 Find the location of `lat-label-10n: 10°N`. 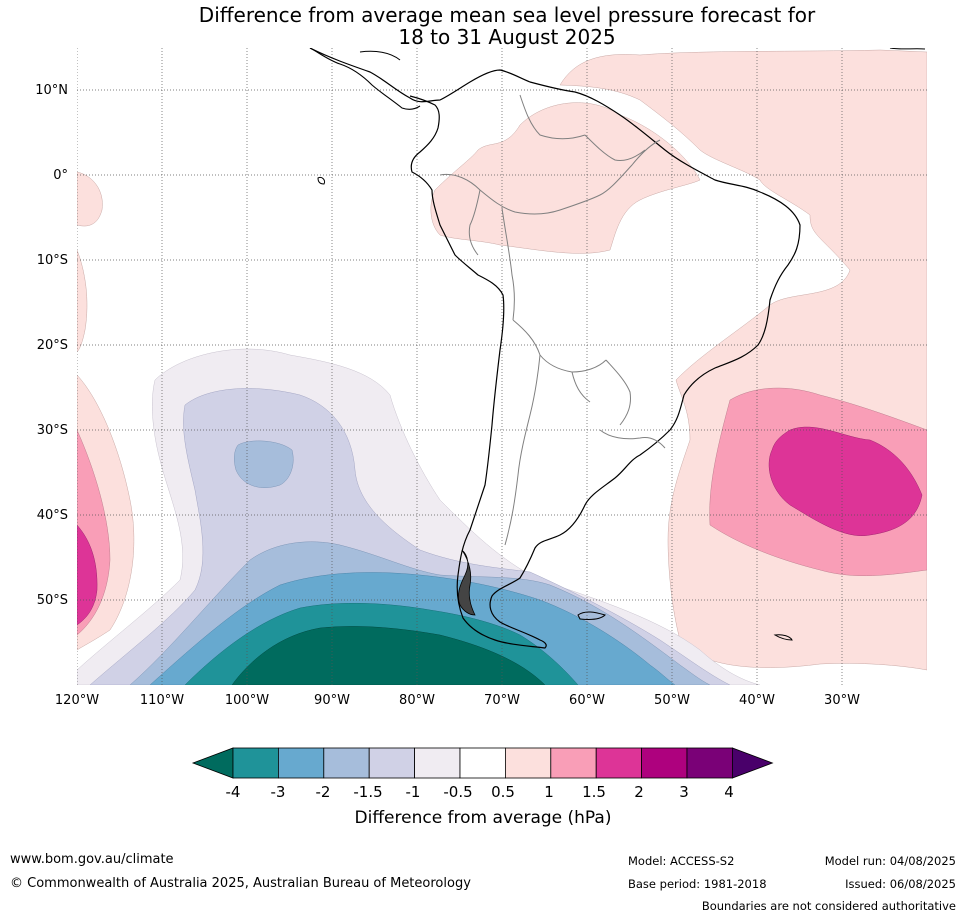

lat-label-10n: 10°N is located at coordinates (51, 90).